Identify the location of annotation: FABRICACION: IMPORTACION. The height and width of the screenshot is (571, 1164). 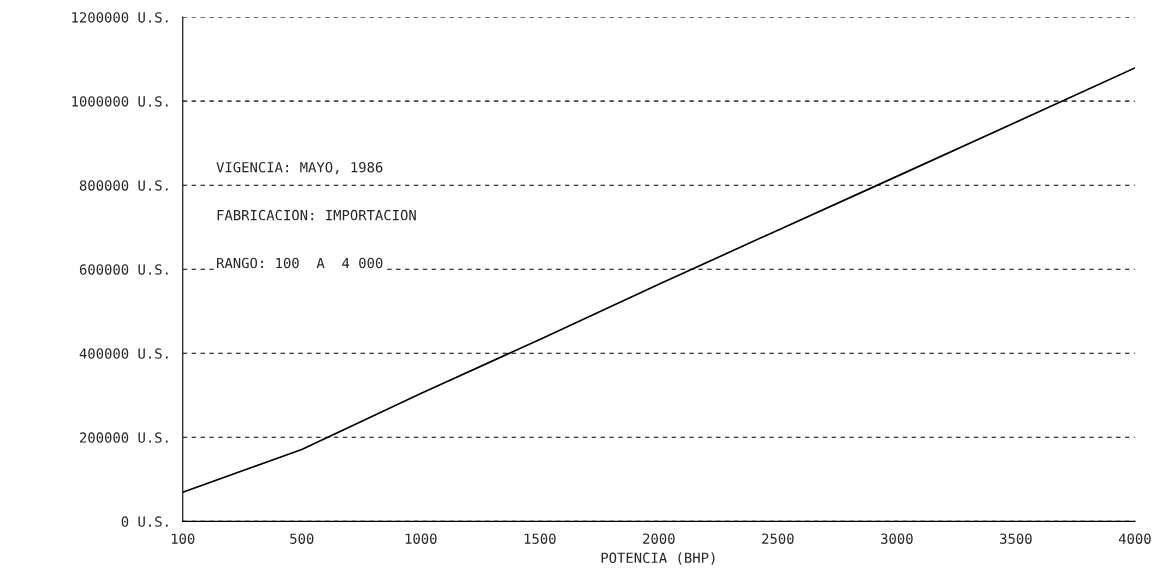
(316, 215).